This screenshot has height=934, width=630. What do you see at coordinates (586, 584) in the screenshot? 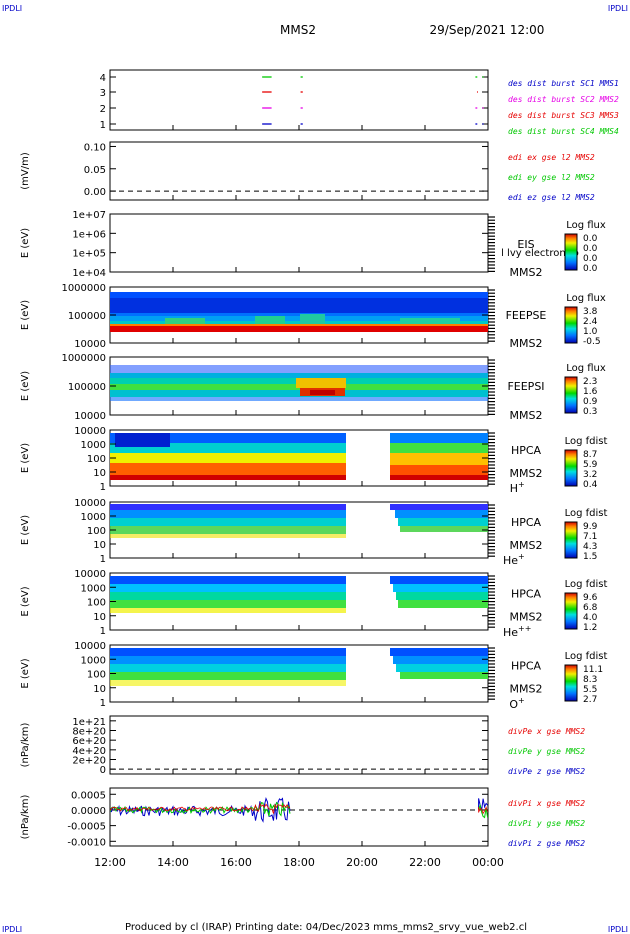
I see `hpca_he2-colorbar-title: Log fdist` at bounding box center [586, 584].